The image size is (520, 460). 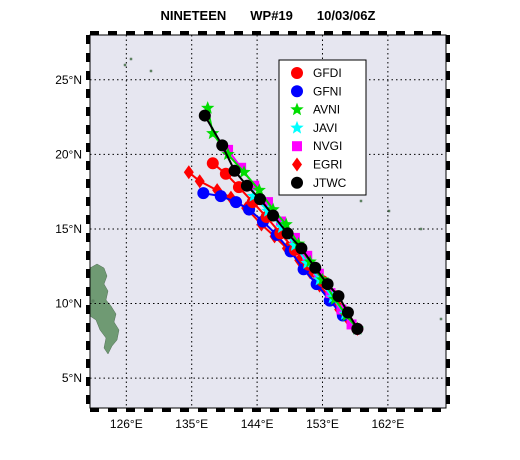 I want to click on chart-title: NINETEEN WP#19 10/03/06Z, so click(x=268, y=15).